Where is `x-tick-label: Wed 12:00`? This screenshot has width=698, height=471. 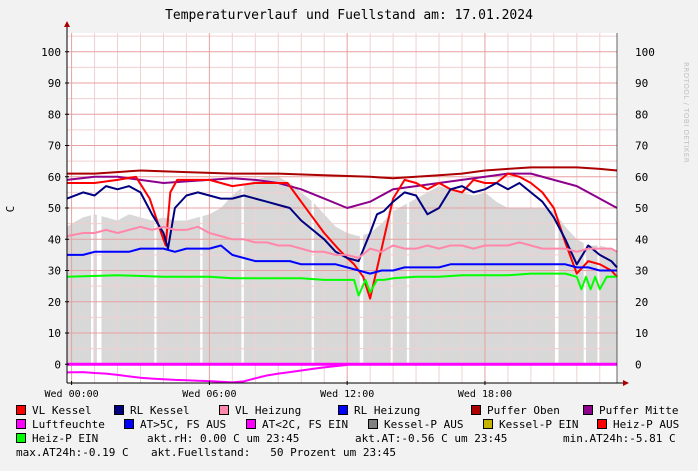 x-tick-label: Wed 12:00 is located at coordinates (347, 394).